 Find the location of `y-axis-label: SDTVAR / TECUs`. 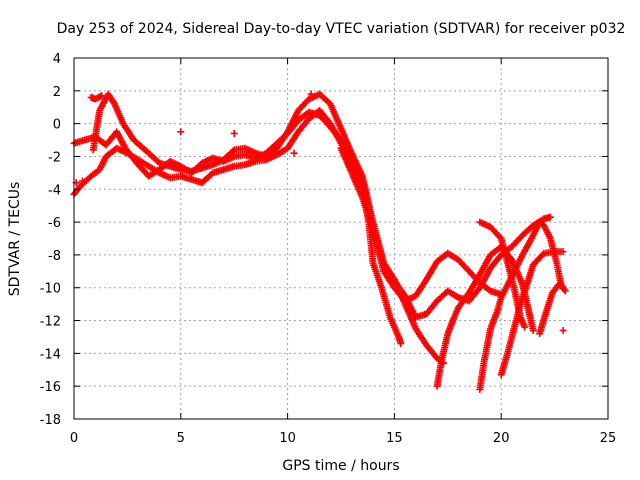

y-axis-label: SDTVAR / TECUs is located at coordinates (15, 239).